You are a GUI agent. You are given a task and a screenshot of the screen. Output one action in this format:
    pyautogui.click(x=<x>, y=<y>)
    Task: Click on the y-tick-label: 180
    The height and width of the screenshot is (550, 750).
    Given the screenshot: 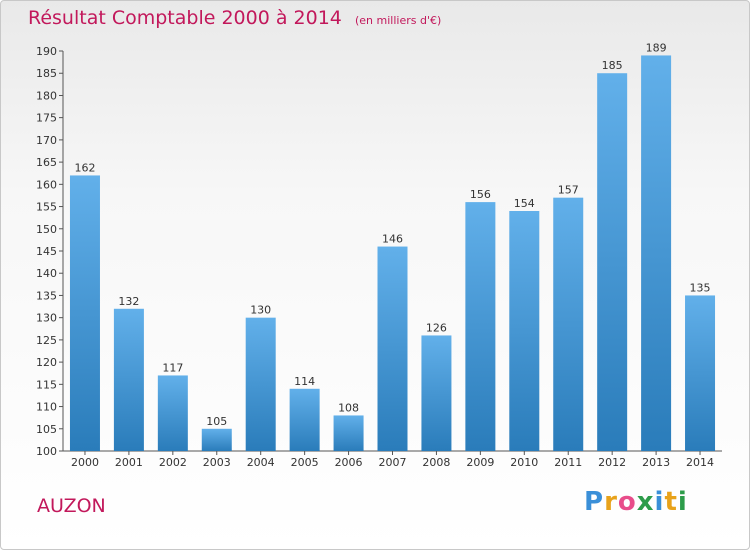 What is the action you would take?
    pyautogui.click(x=46, y=95)
    